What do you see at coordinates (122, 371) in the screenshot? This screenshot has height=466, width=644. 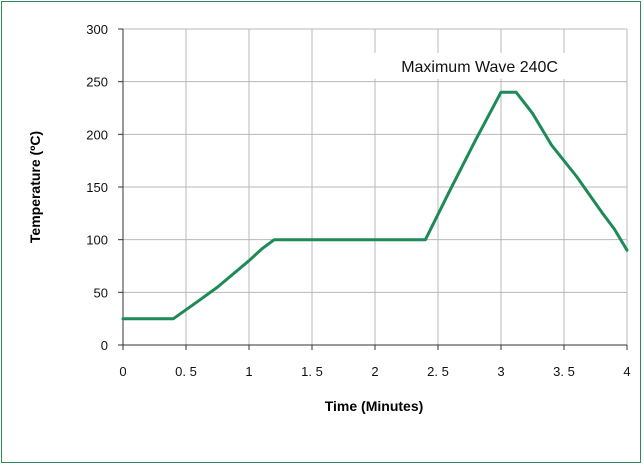 I see `x-tick-label: 0` at bounding box center [122, 371].